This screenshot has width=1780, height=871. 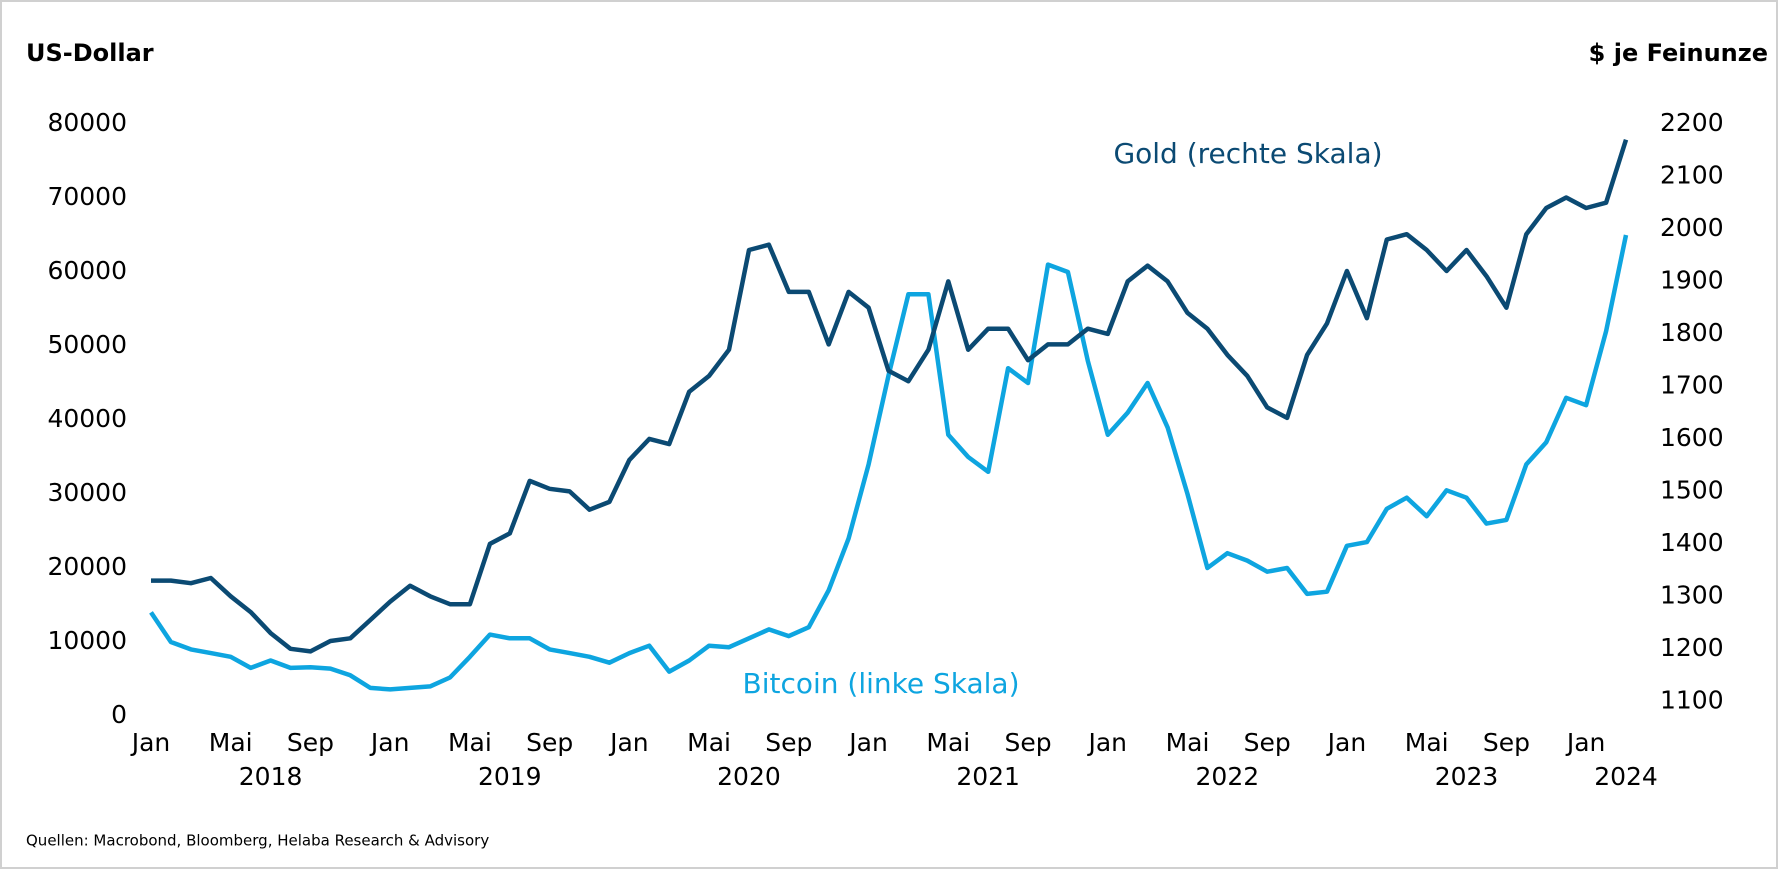 I want to click on y-tick-label: 50000, so click(x=87, y=344).